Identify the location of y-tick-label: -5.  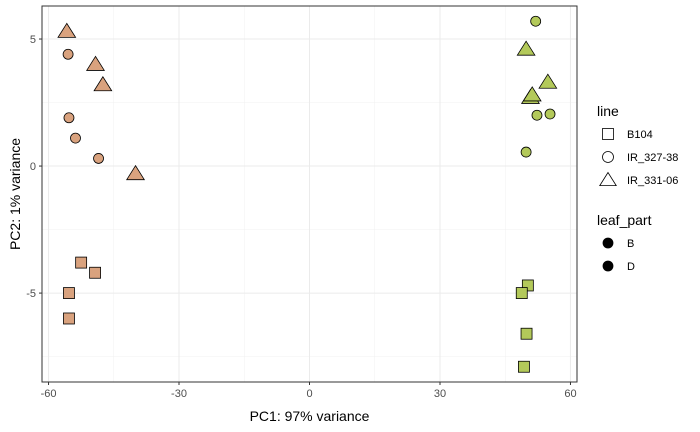
(31, 294).